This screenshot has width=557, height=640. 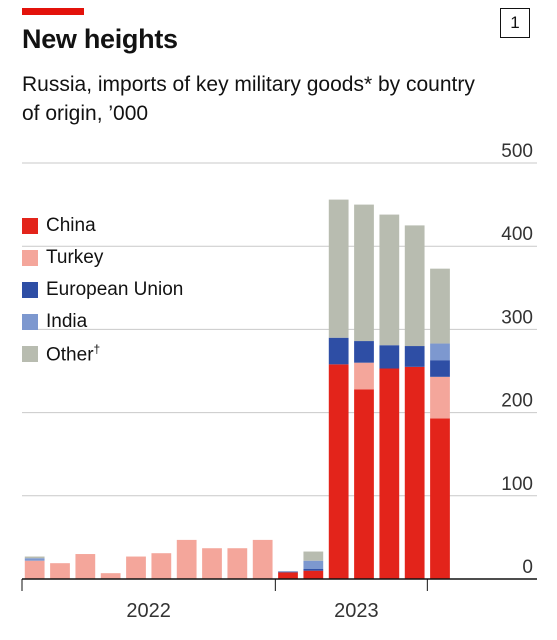 I want to click on legend-label-text: Other, so click(x=70, y=355).